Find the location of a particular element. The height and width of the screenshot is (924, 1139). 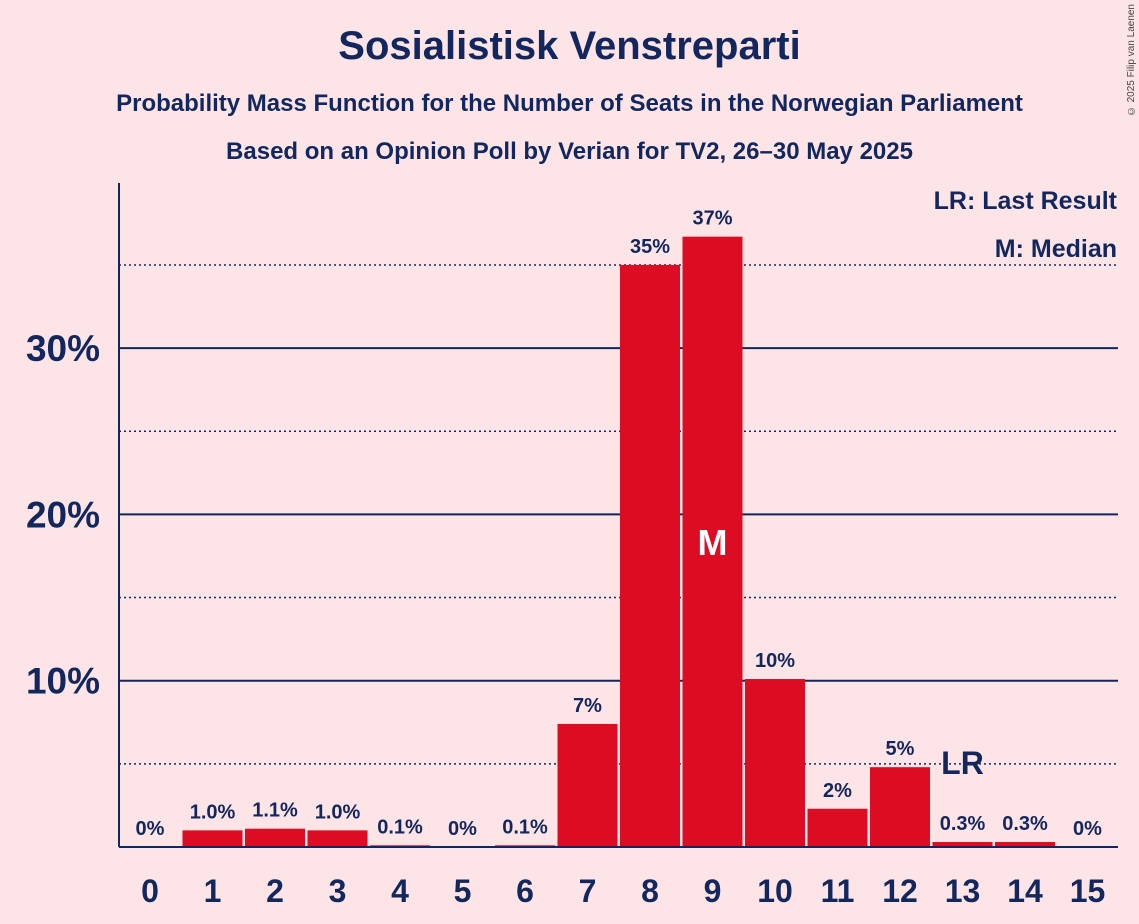

legend-last-result: LR: Last Result is located at coordinates (1026, 201).